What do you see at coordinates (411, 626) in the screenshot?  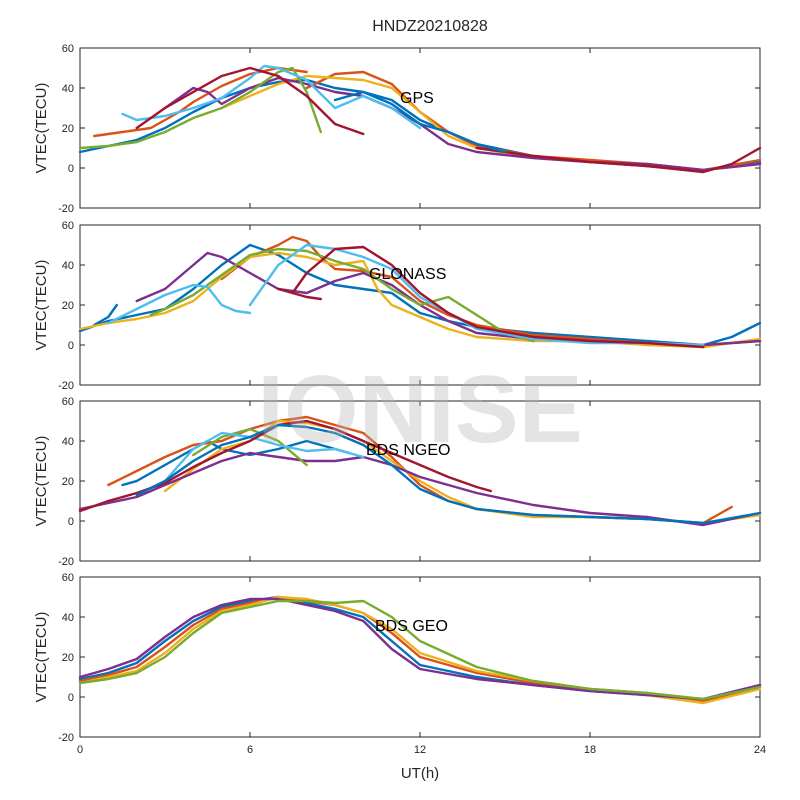 I see `panel-label: BDS GEO` at bounding box center [411, 626].